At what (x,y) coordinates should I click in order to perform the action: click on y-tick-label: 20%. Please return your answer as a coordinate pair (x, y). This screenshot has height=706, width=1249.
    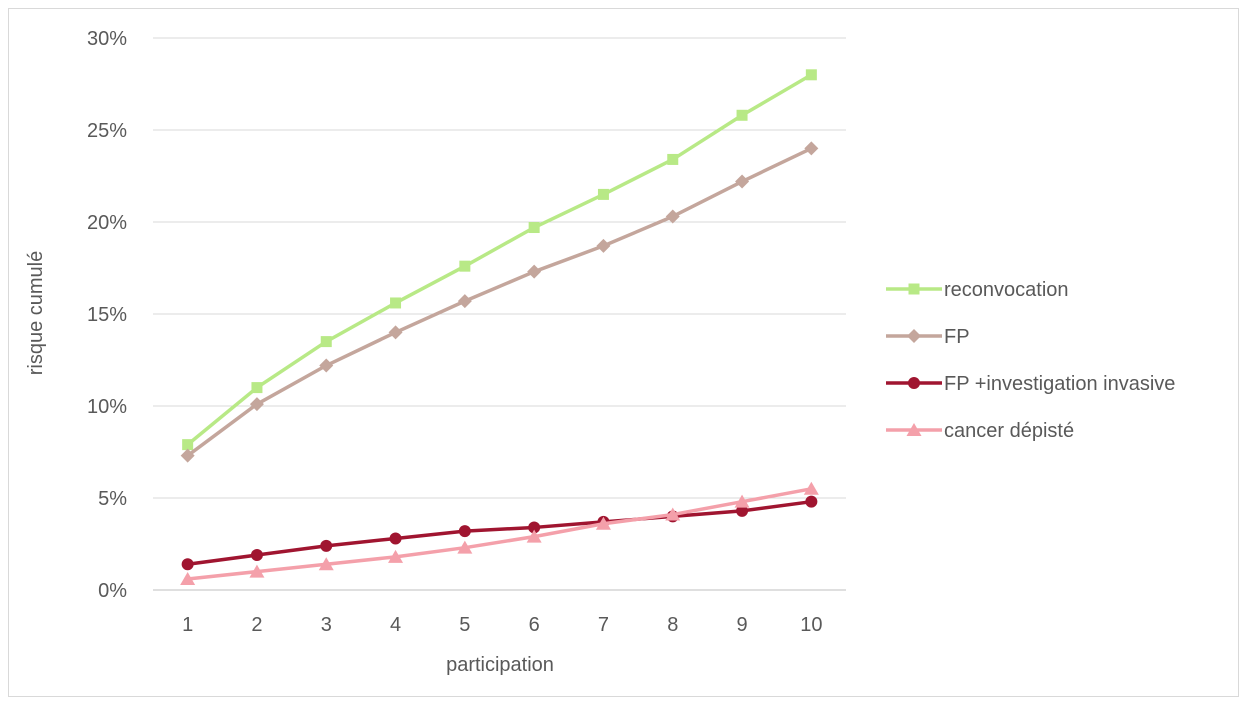
    Looking at the image, I should click on (107, 223).